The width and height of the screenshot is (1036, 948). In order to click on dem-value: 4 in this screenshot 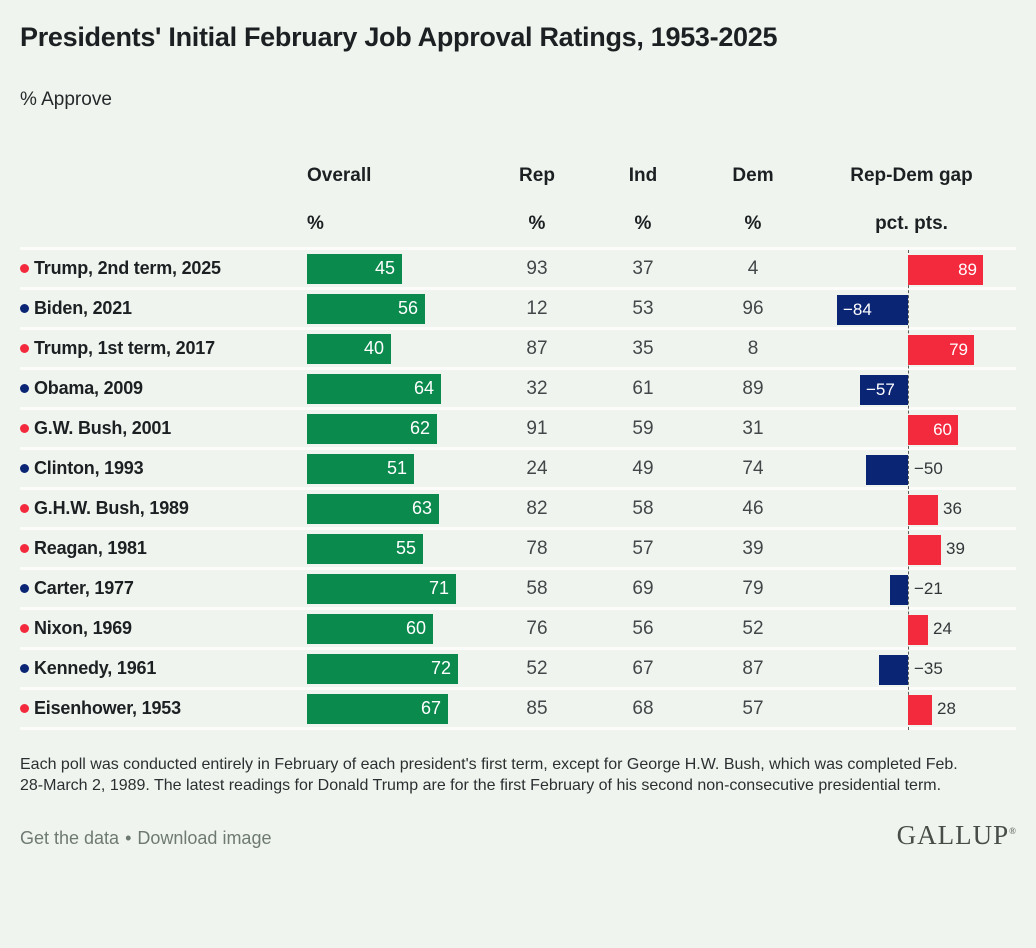, I will do `click(753, 268)`.